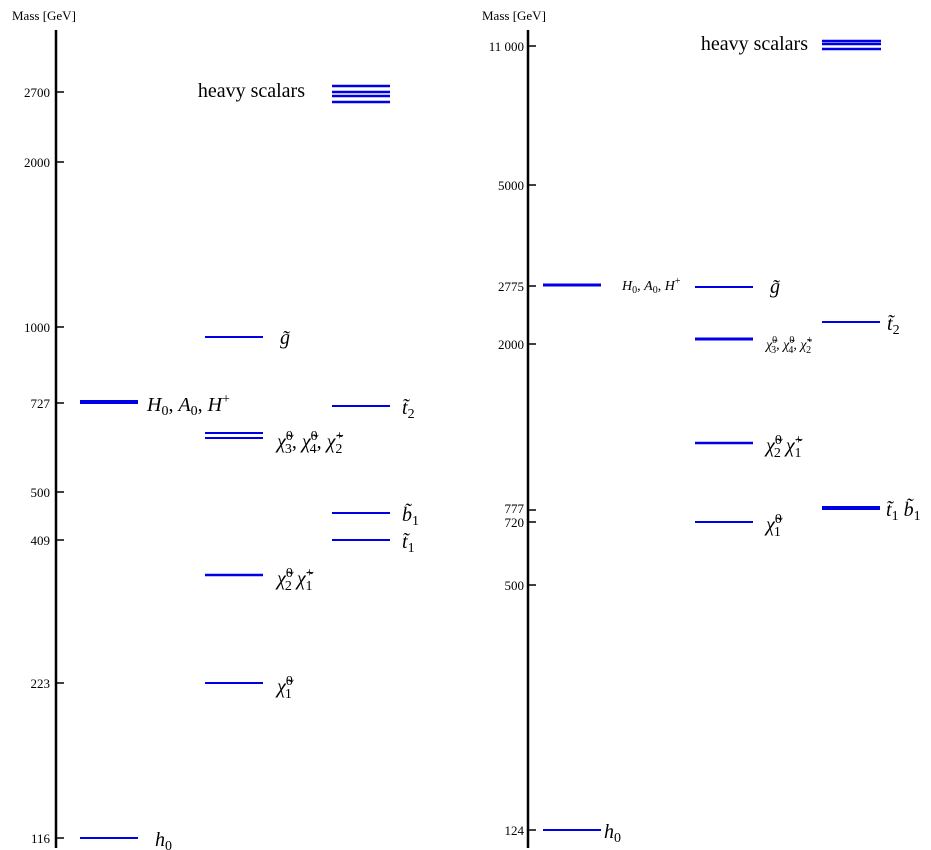 The height and width of the screenshot is (850, 931). What do you see at coordinates (41, 683) in the screenshot?
I see `left-tick-label: 223` at bounding box center [41, 683].